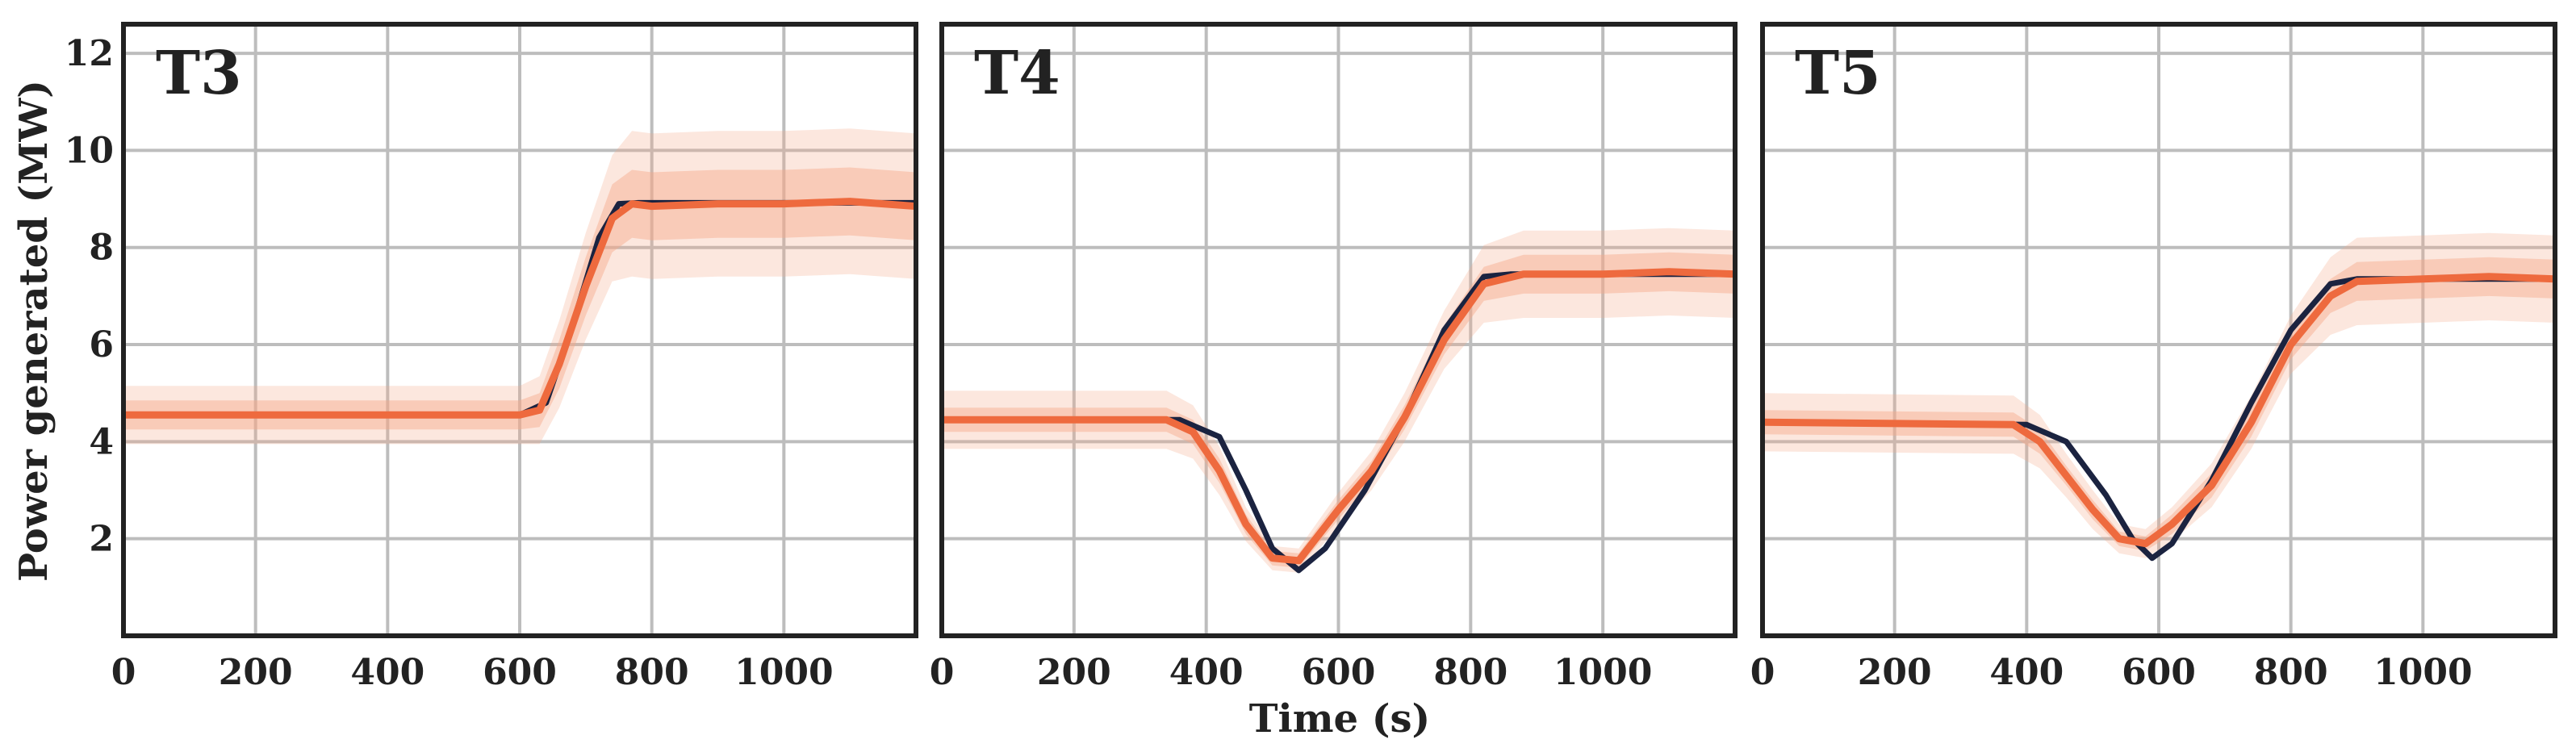  I want to click on y-tick-label: 10, so click(89, 150).